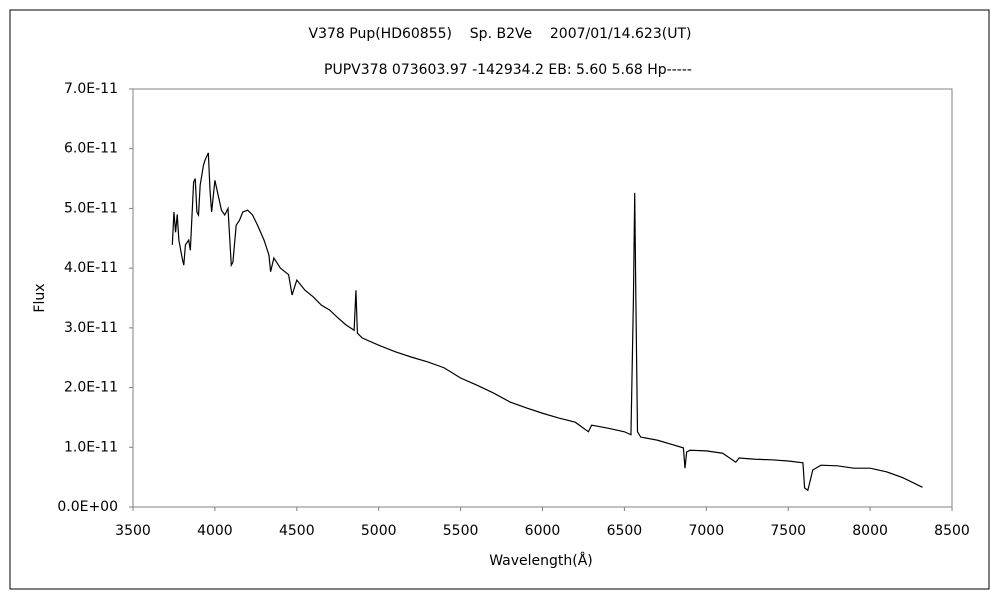 The width and height of the screenshot is (1000, 600). I want to click on y-tick-label: 1.0E-11, so click(91, 447).